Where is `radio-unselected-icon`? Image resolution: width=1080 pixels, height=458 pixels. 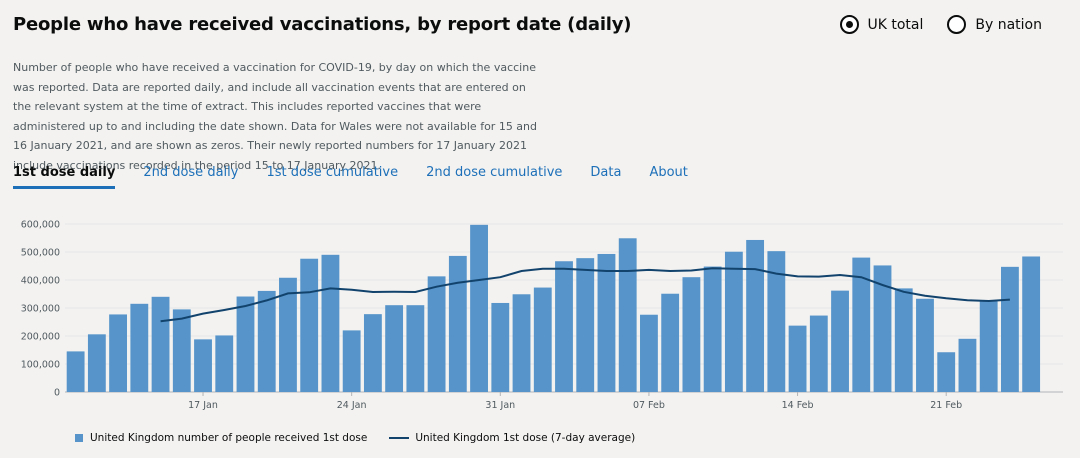
radio-unselected-icon is located at coordinates (957, 24).